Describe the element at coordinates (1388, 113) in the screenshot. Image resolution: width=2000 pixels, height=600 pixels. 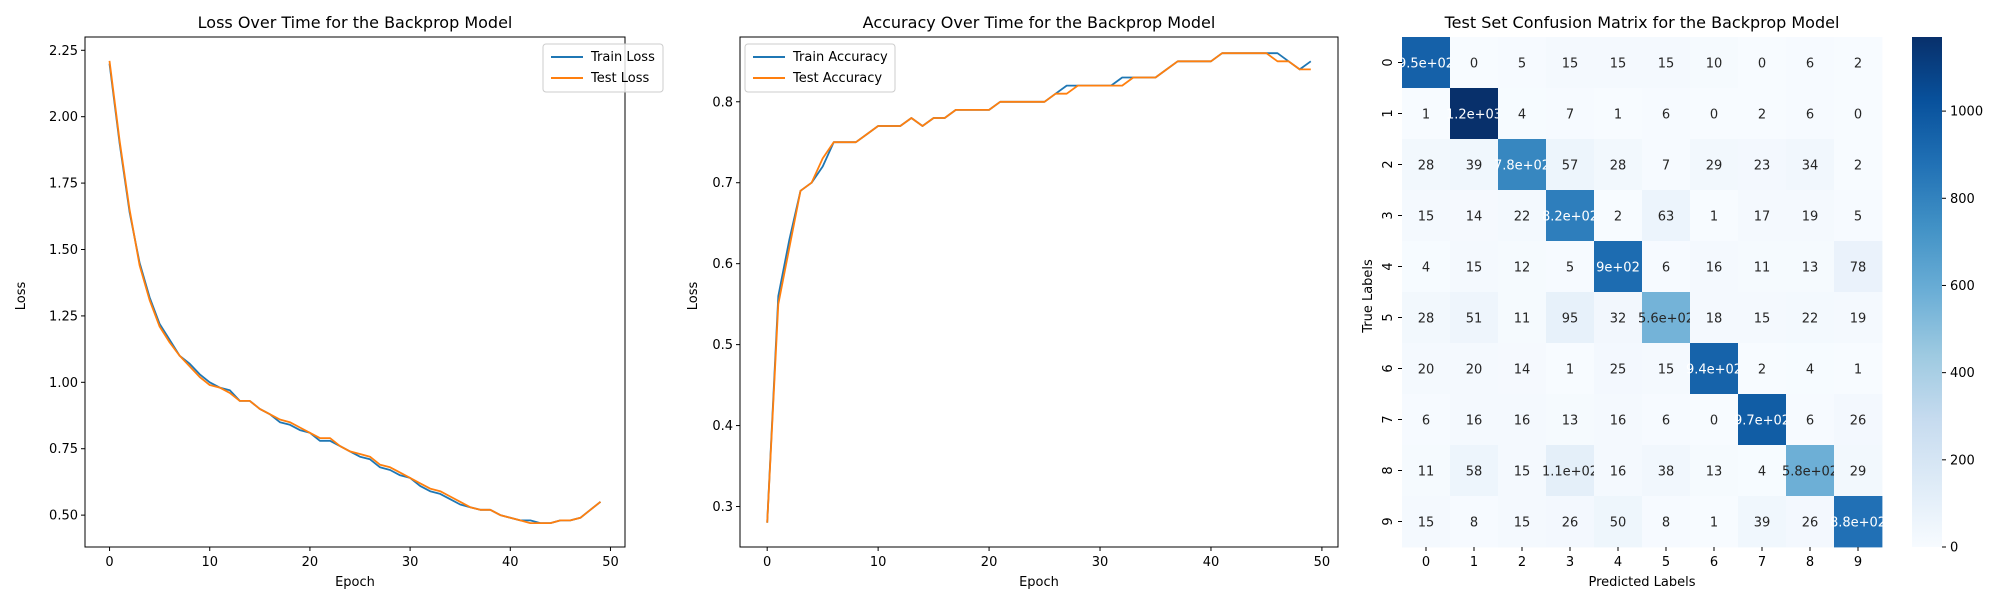
I see `confusion-y-tick-label: 1` at that location.